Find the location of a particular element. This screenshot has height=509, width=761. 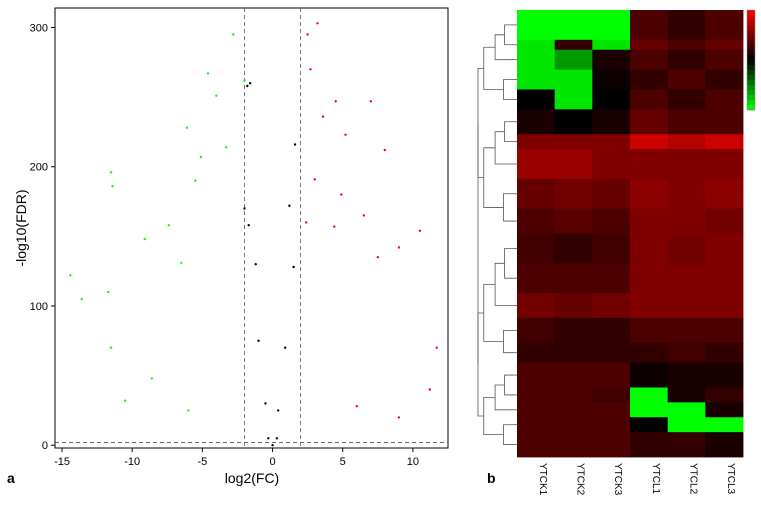

column-label: YTCL3 is located at coordinates (730, 479).